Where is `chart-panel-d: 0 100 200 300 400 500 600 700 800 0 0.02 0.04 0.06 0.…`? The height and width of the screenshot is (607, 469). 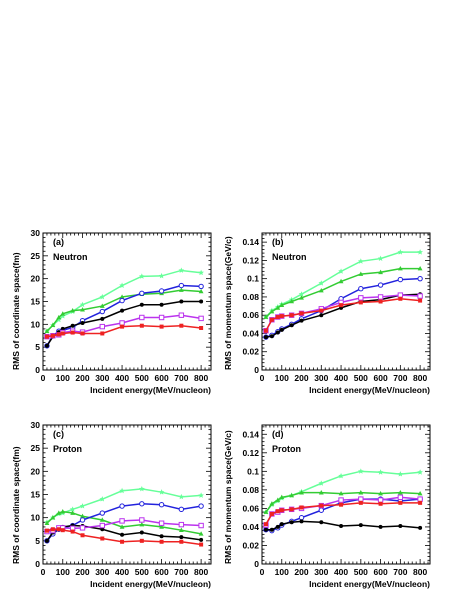 chart-panel-d: 0 100 200 300 400 500 600 700 800 0 0.02 0.04 0.06 0.… is located at coordinates (327, 506).